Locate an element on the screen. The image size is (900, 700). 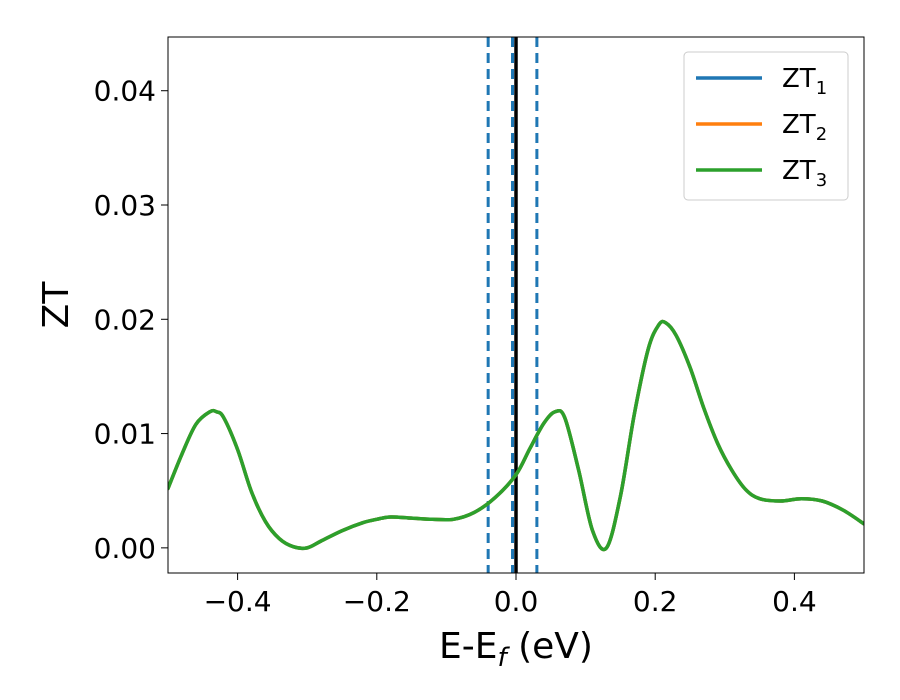
vertical-marker-lines is located at coordinates (512, 305).